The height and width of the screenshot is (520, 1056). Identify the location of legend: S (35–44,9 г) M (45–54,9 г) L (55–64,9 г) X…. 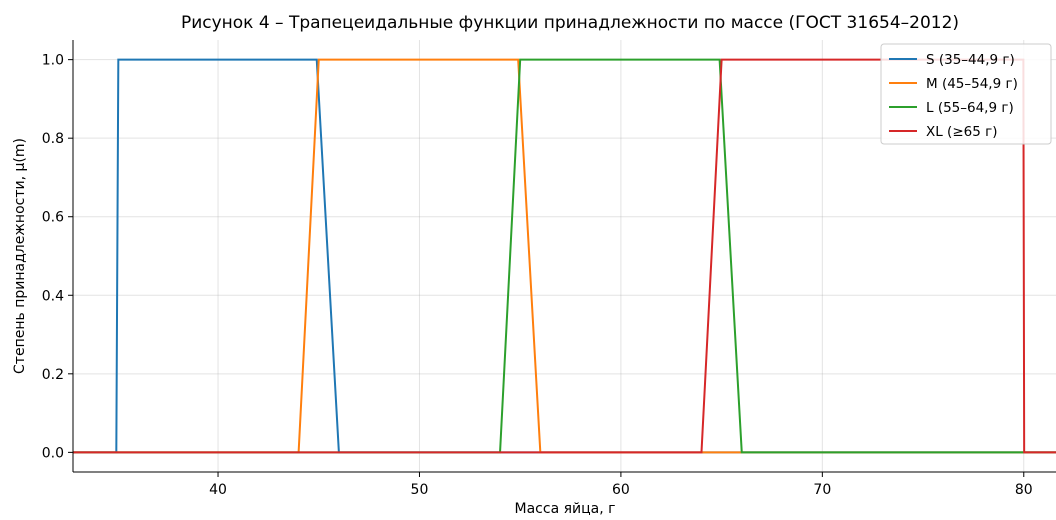
(966, 94).